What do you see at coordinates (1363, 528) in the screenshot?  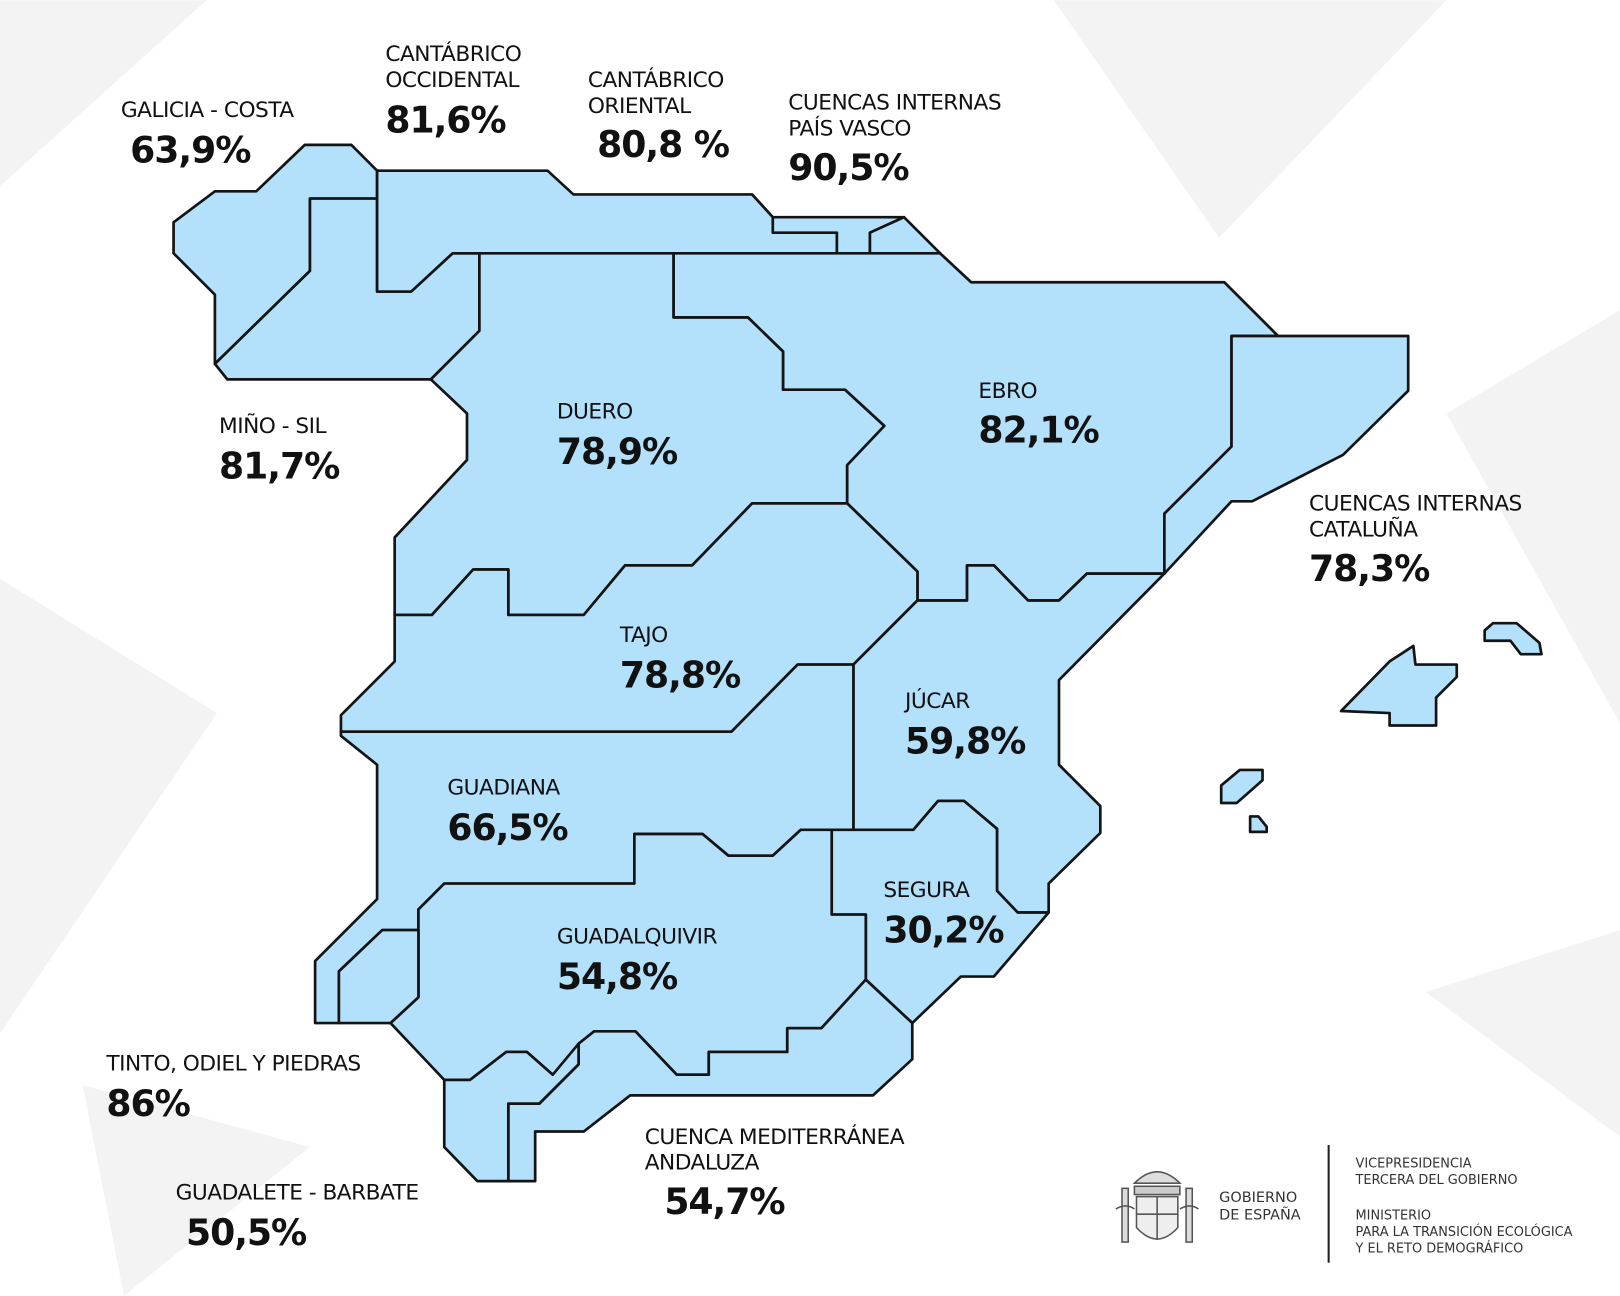 I see `label-cataluna-2: CATALUÑA` at bounding box center [1363, 528].